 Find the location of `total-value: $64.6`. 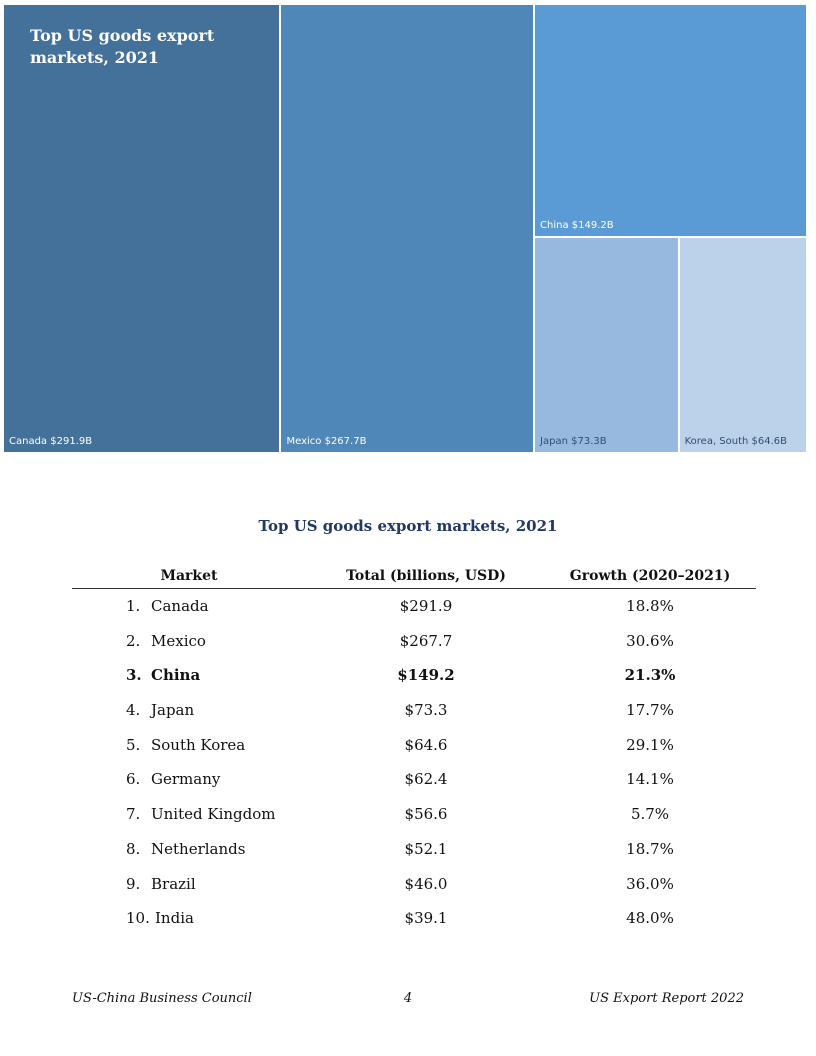

total-value: $64.6 is located at coordinates (426, 744).